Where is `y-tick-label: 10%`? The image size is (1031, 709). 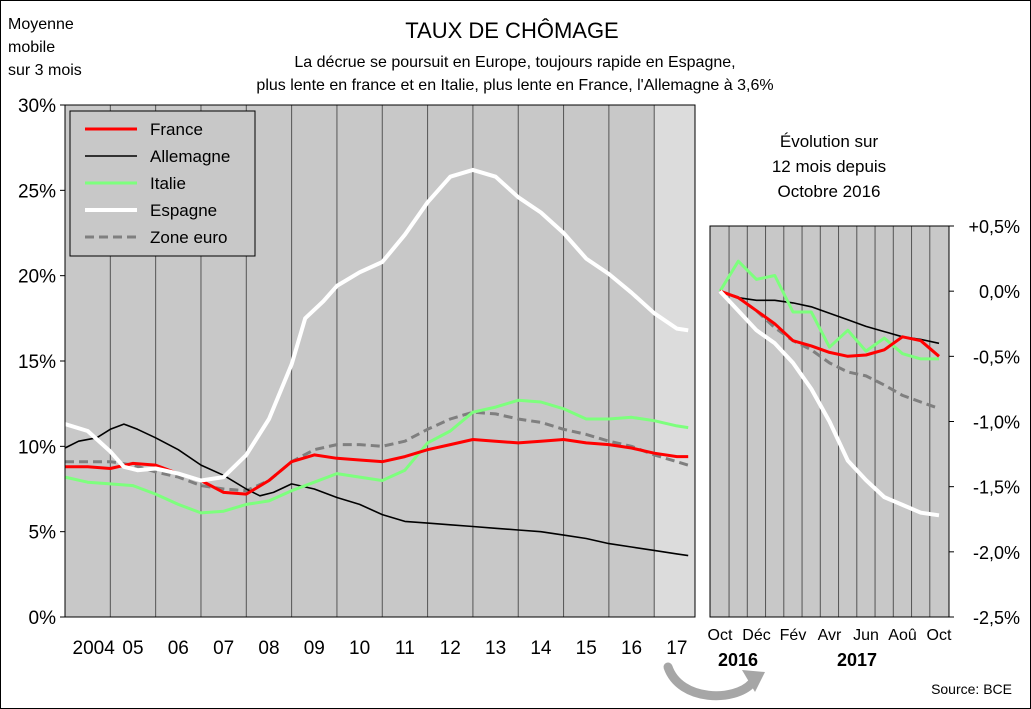 y-tick-label: 10% is located at coordinates (37, 447).